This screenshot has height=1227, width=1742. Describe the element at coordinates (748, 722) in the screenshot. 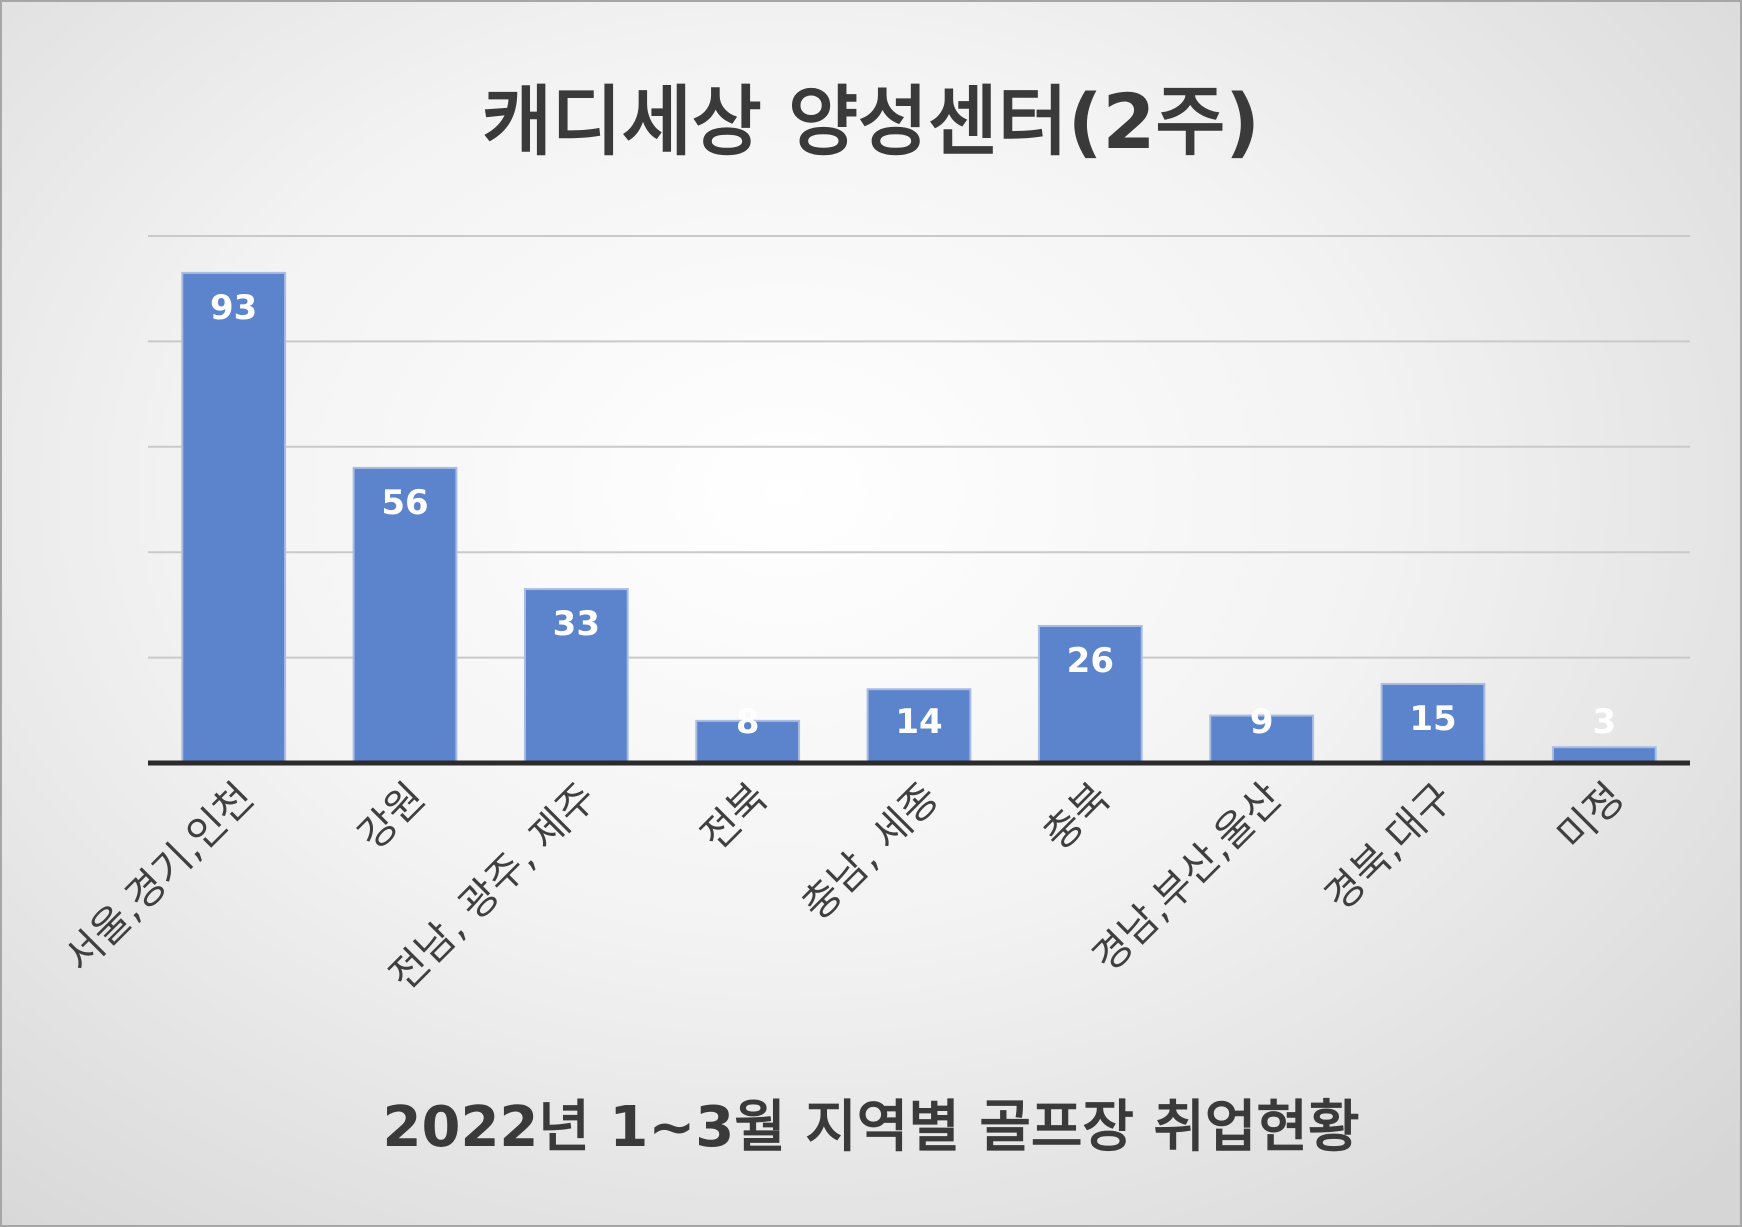

I see `data-label-3: 8` at that location.